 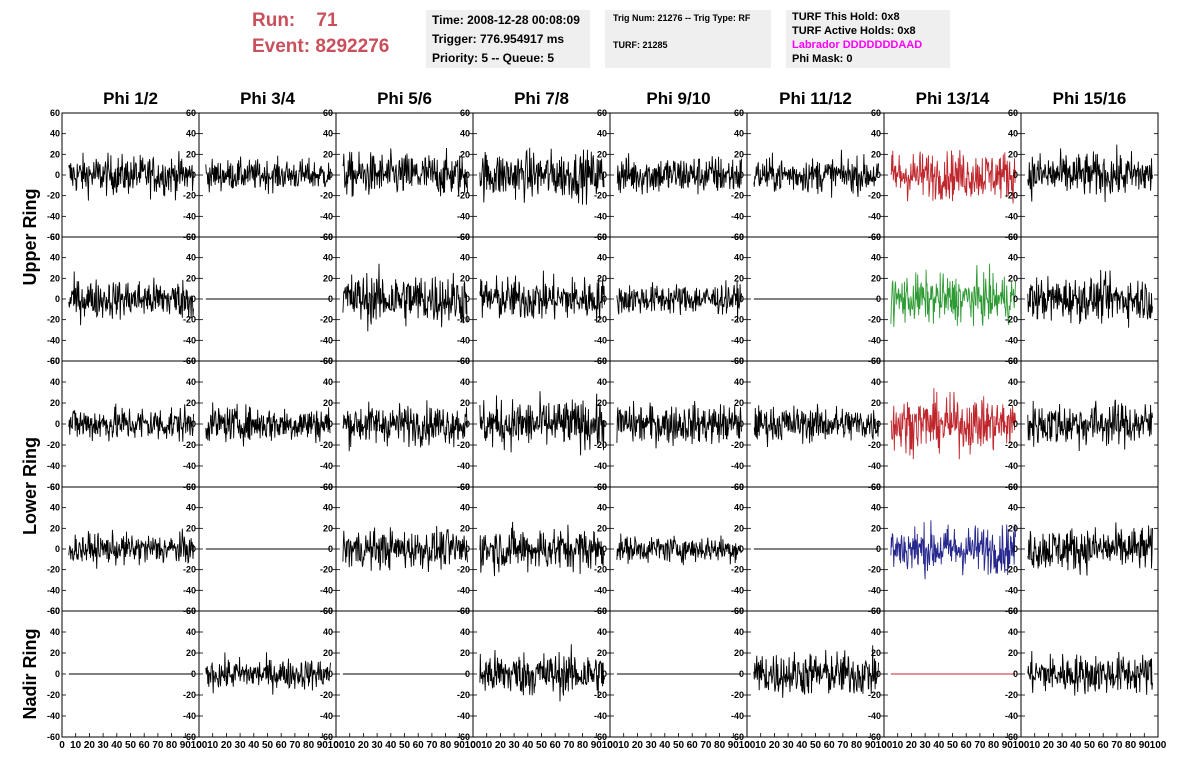 What do you see at coordinates (679, 745) in the screenshot?
I see `x-tick-label: 50` at bounding box center [679, 745].